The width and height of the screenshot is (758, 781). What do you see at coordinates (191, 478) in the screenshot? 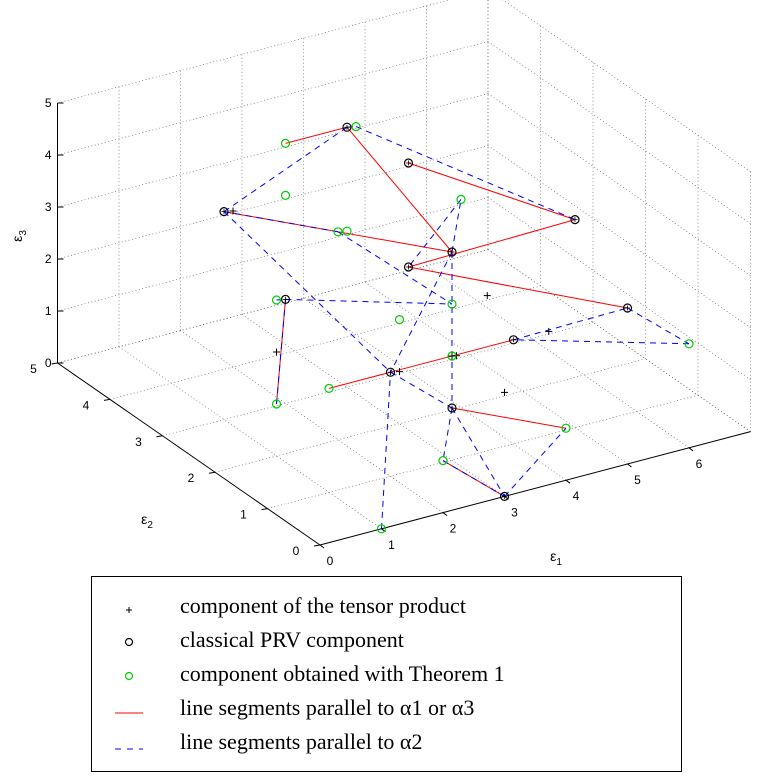
I see `y-tick-label: 2` at bounding box center [191, 478].